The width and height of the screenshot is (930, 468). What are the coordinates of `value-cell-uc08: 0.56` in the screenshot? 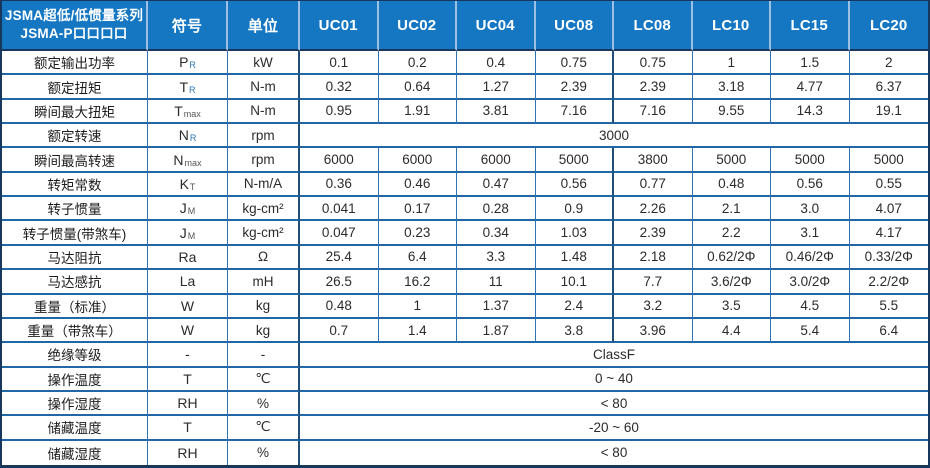 It's located at (574, 185).